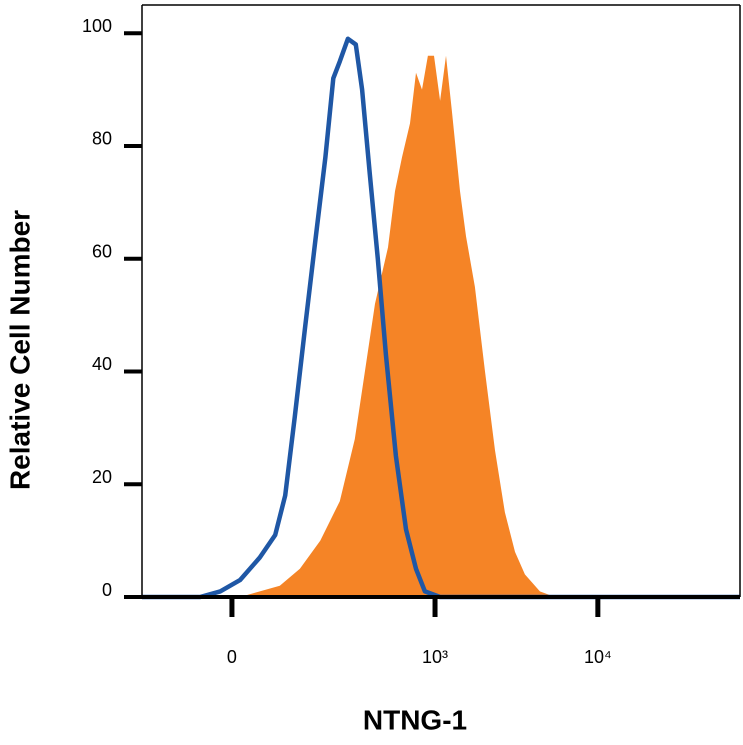 This screenshot has height=745, width=743. What do you see at coordinates (102, 364) in the screenshot?
I see `y-tick-label: 40` at bounding box center [102, 364].